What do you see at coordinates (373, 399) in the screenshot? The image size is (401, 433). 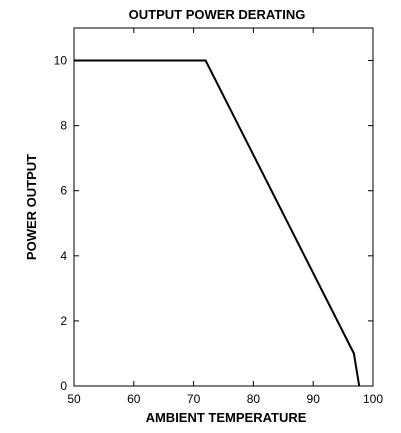 I see `x-tick-label: 100` at bounding box center [373, 399].